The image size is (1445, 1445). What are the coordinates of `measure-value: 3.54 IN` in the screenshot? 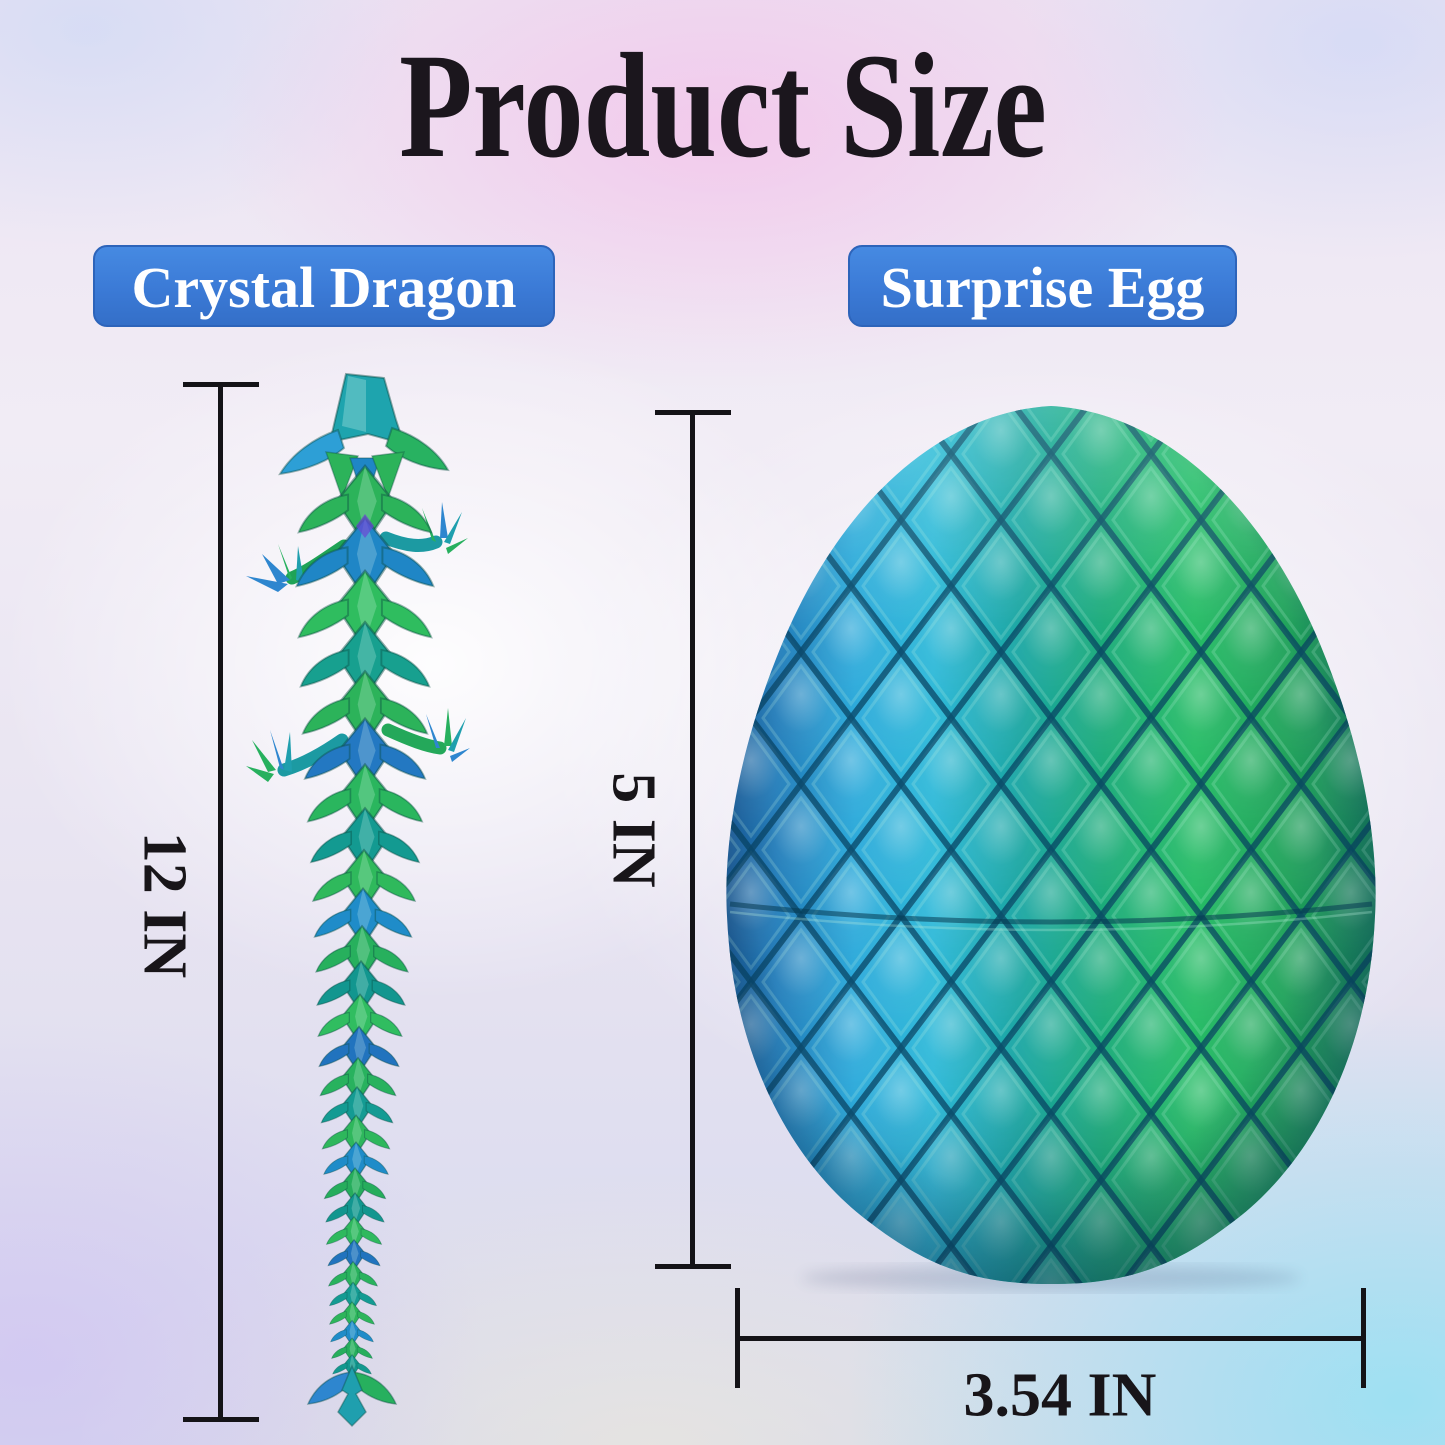 It's located at (1060, 1395).